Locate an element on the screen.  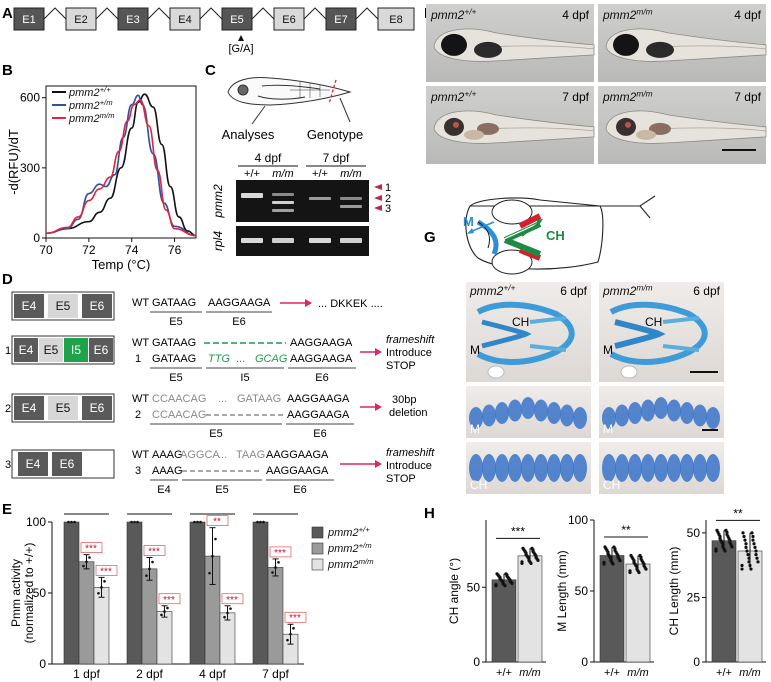
panel-letter-g: G is located at coordinates (430, 237).